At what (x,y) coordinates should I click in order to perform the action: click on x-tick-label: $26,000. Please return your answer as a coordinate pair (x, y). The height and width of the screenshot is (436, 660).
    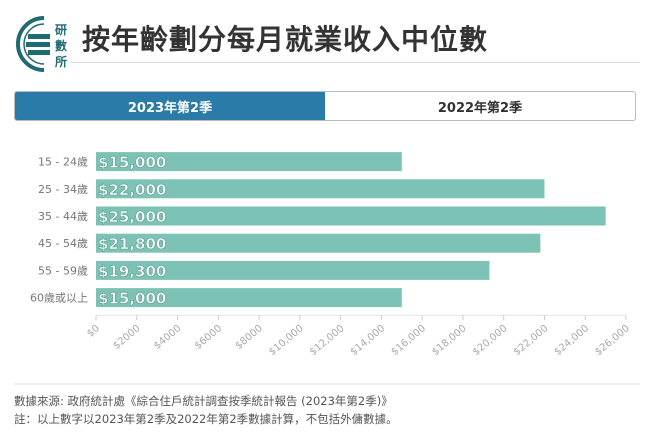
    Looking at the image, I should click on (612, 339).